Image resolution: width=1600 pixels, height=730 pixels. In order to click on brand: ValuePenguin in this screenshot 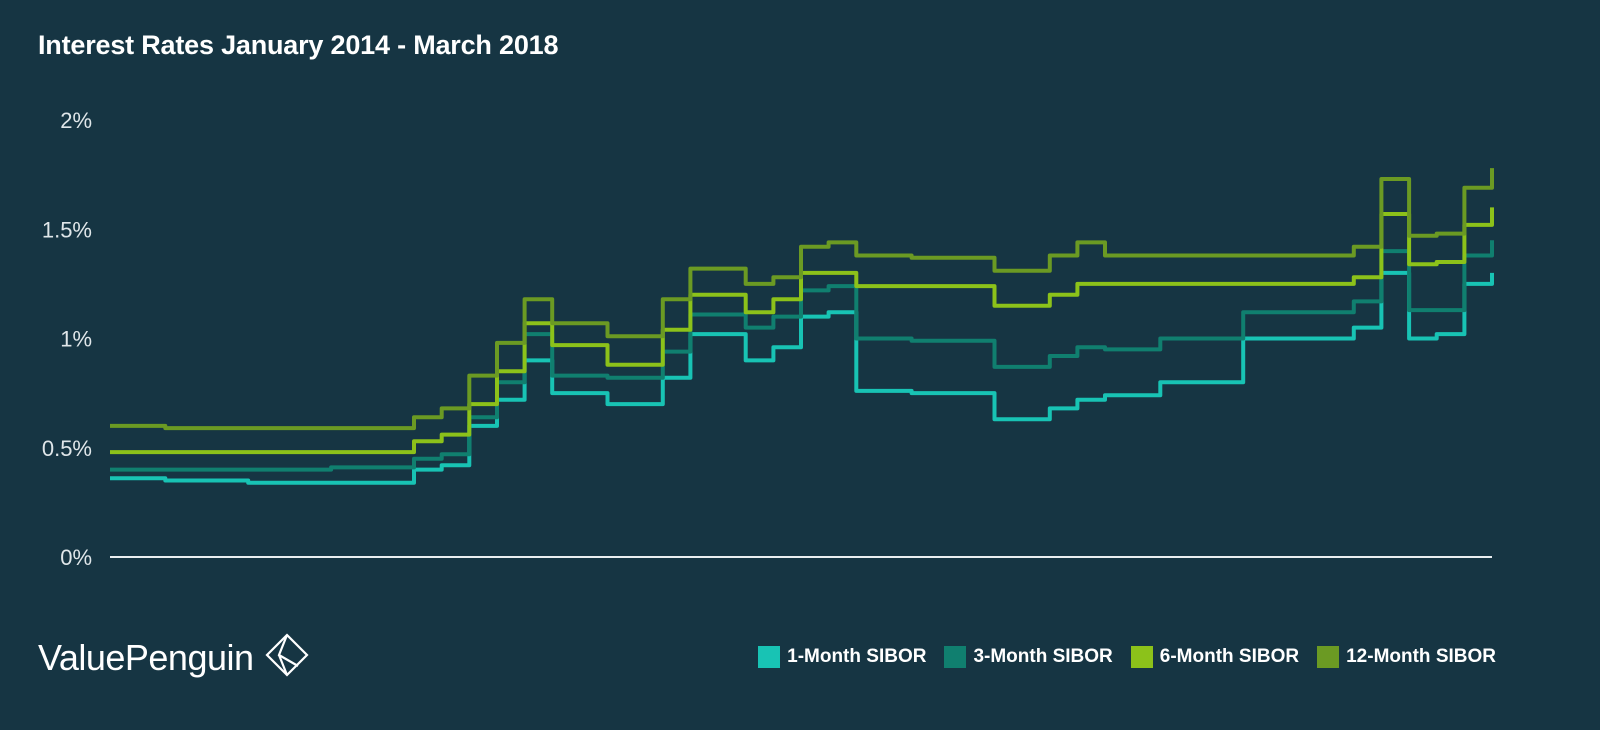, I will do `click(174, 657)`.